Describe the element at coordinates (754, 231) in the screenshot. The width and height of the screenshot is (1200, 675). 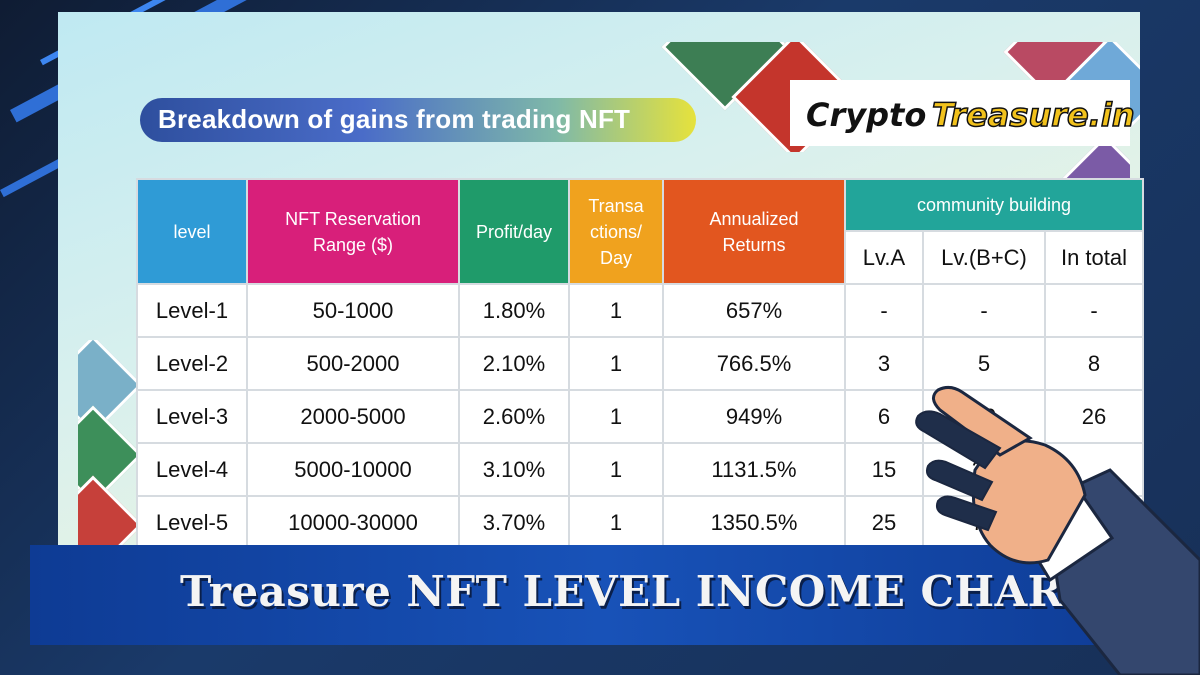
I see `header-returns: Annualized Returns` at that location.